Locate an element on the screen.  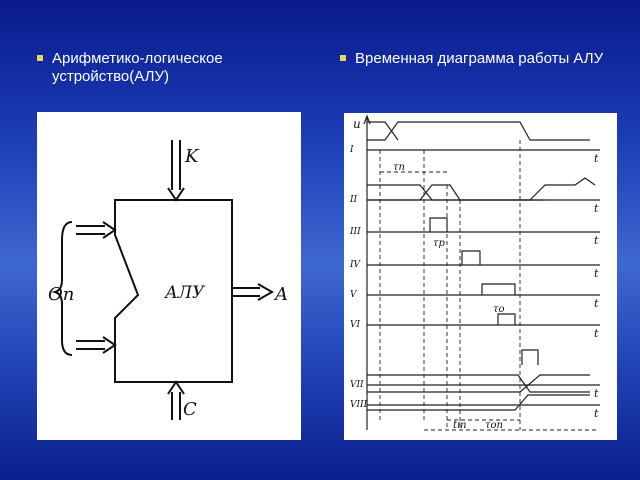
interval-label: τр is located at coordinates (439, 243).